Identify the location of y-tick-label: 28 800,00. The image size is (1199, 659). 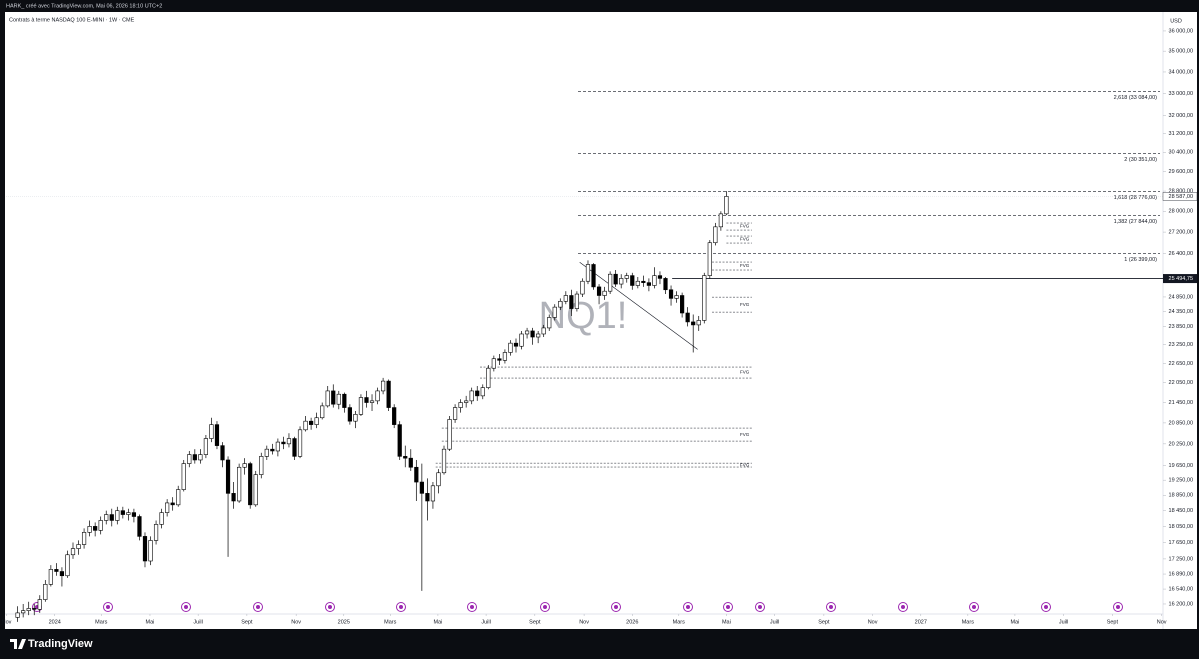
(1181, 192).